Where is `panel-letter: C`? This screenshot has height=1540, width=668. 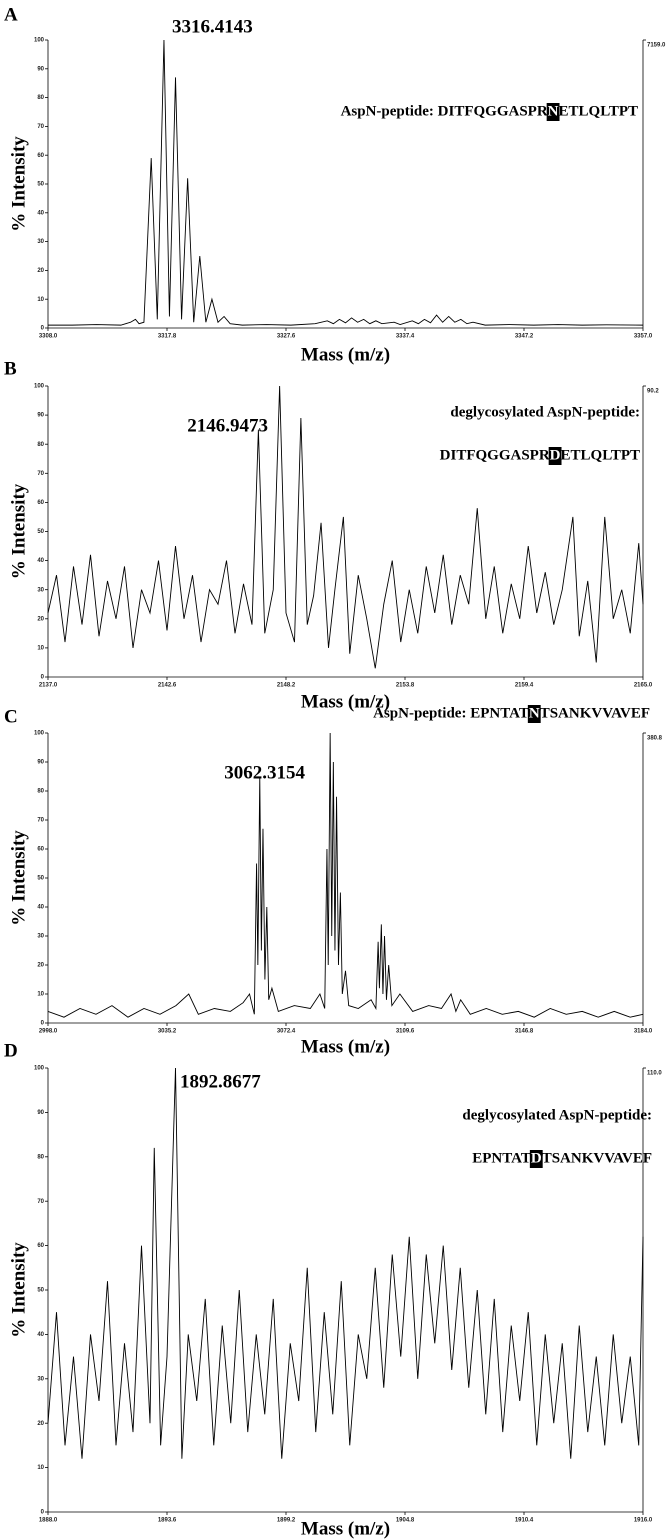
panel-letter: C is located at coordinates (11, 716).